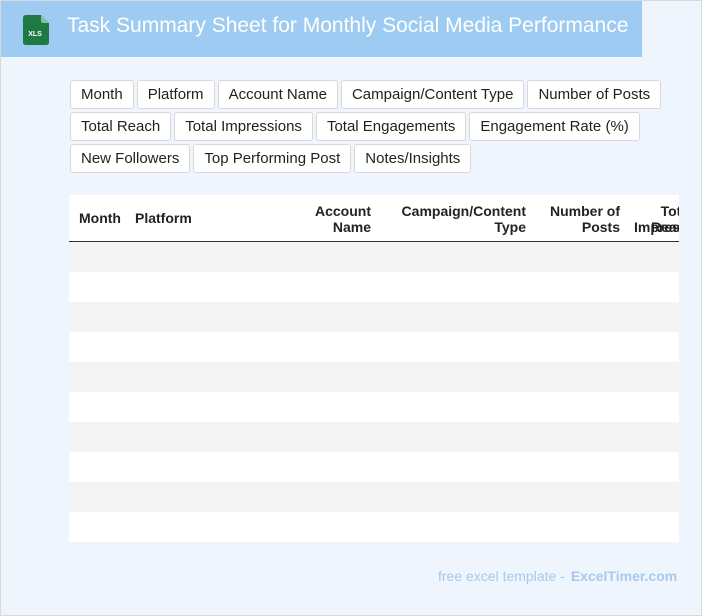 The width and height of the screenshot is (702, 616). I want to click on field-tag-number-of-posts: Number of Posts, so click(594, 94).